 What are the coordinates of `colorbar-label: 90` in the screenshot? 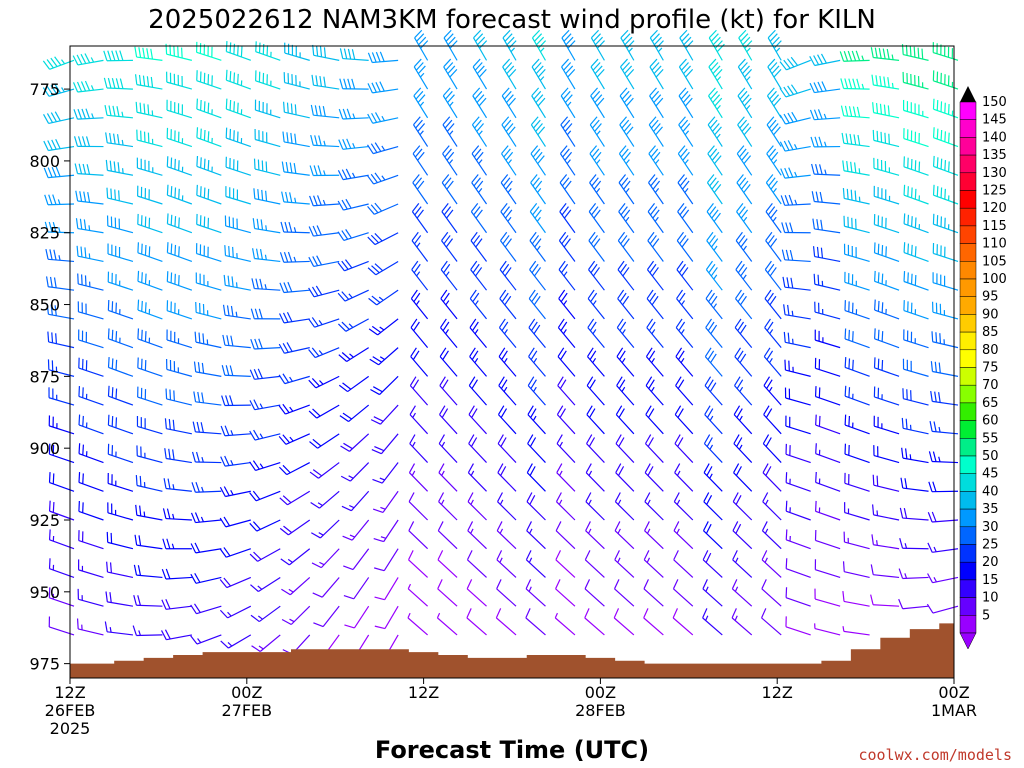 It's located at (990, 314).